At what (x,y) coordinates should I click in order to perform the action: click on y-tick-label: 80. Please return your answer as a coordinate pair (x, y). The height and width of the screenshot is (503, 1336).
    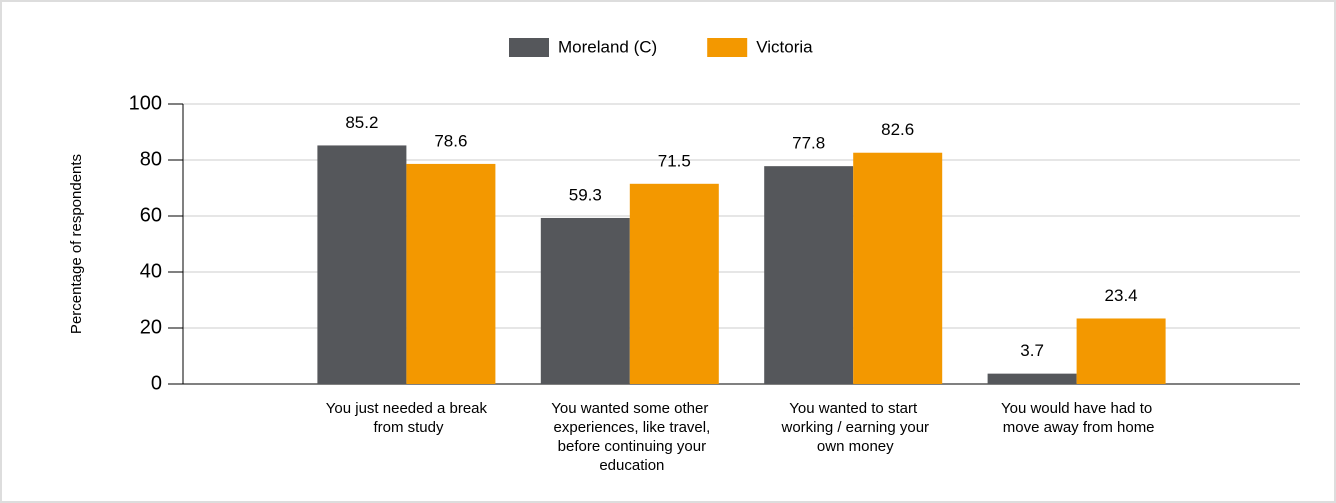
    Looking at the image, I should click on (151, 159).